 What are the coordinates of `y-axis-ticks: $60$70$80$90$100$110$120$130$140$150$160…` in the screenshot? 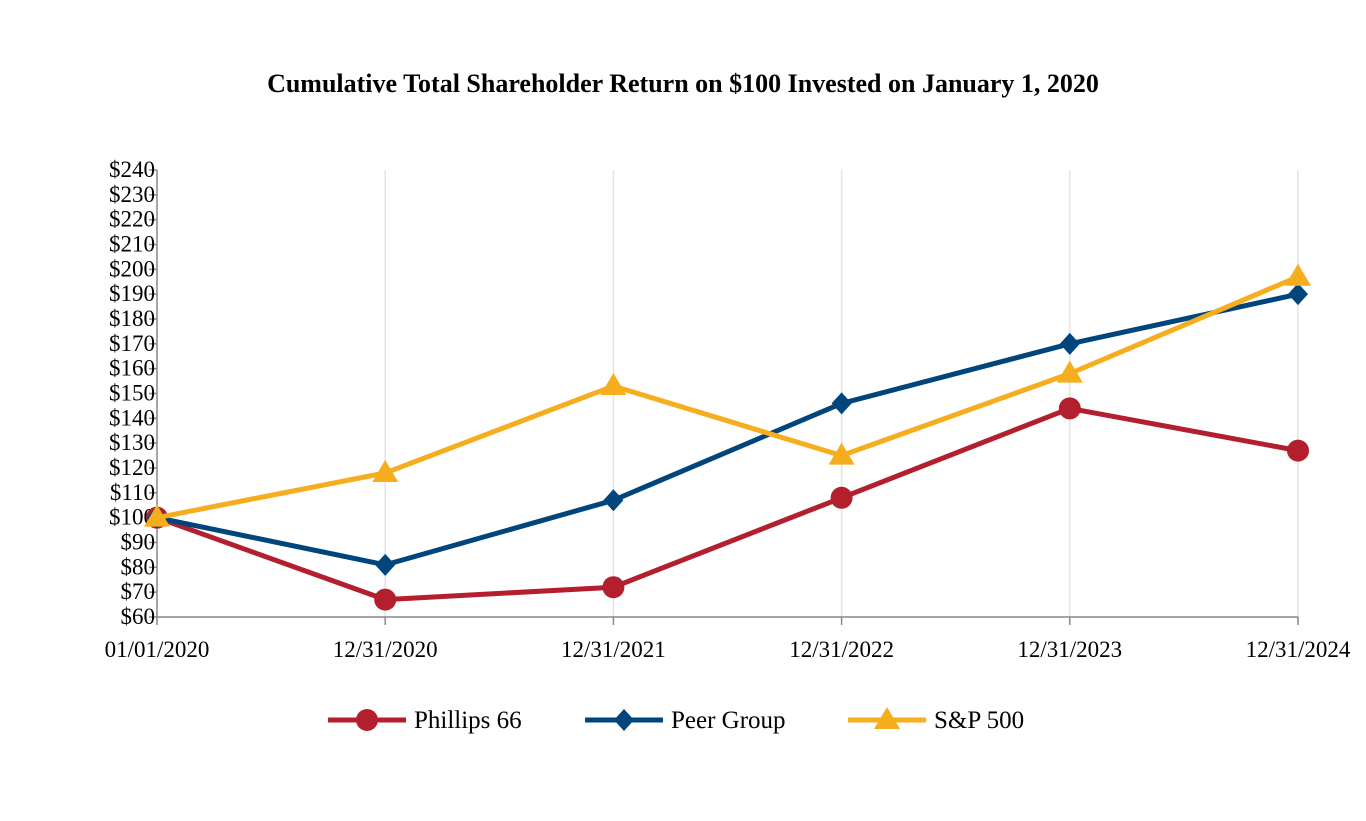 It's located at (133, 393).